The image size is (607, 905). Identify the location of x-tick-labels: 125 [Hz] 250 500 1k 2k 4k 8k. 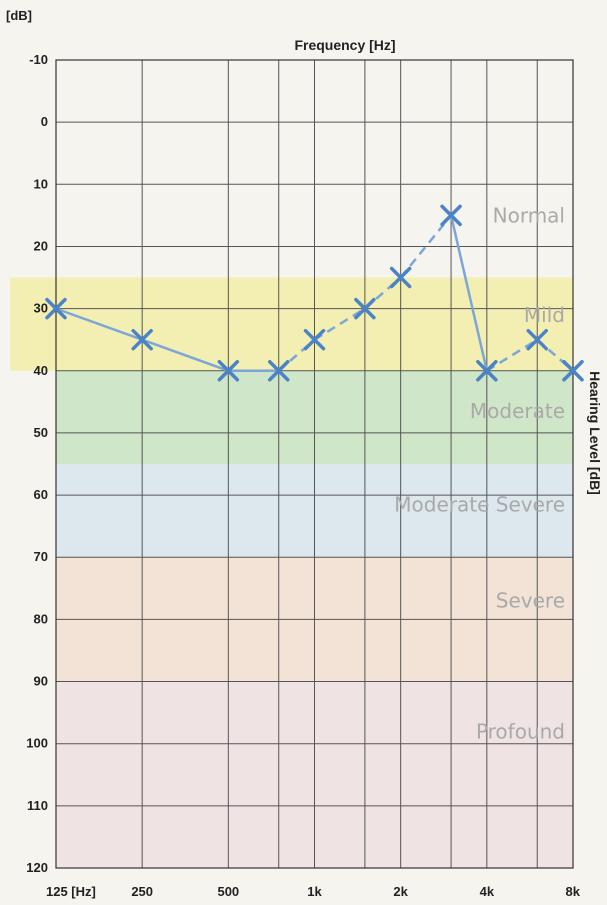
(313, 891).